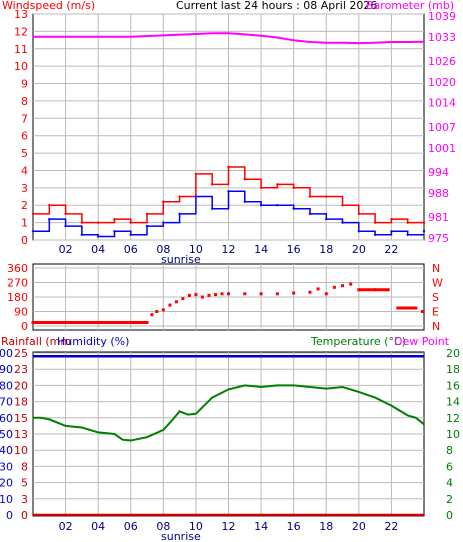 The height and width of the screenshot is (542, 463). I want to click on temperature-tick-label: 4, so click(449, 483).